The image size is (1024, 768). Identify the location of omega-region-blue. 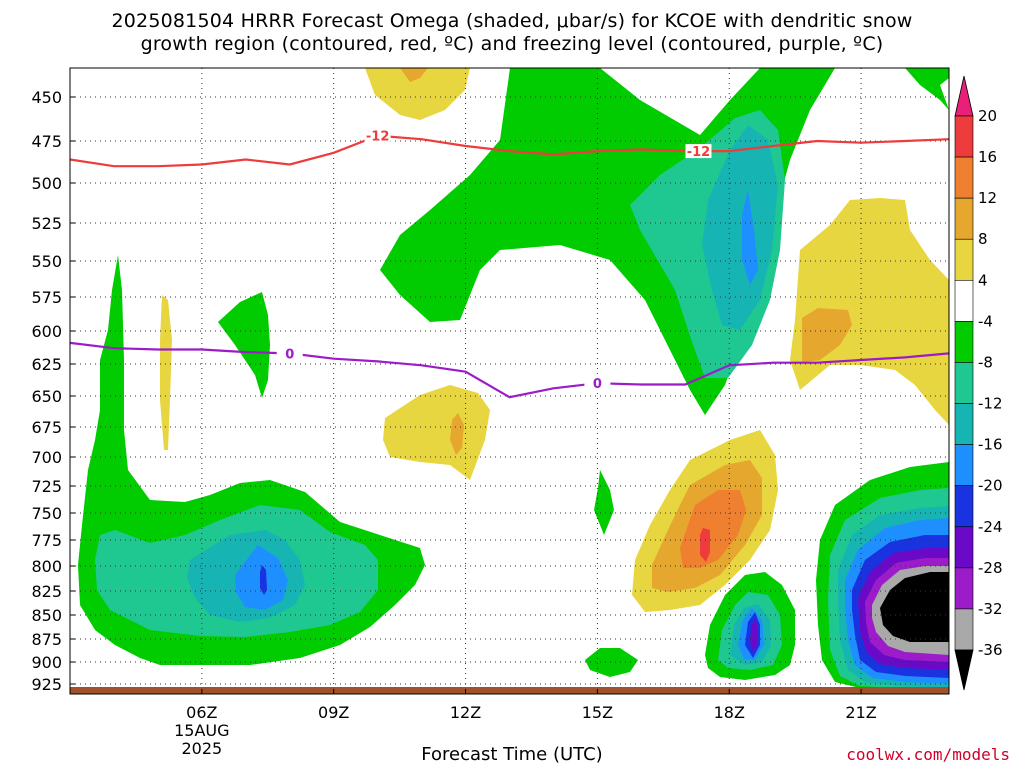
(750, 237).